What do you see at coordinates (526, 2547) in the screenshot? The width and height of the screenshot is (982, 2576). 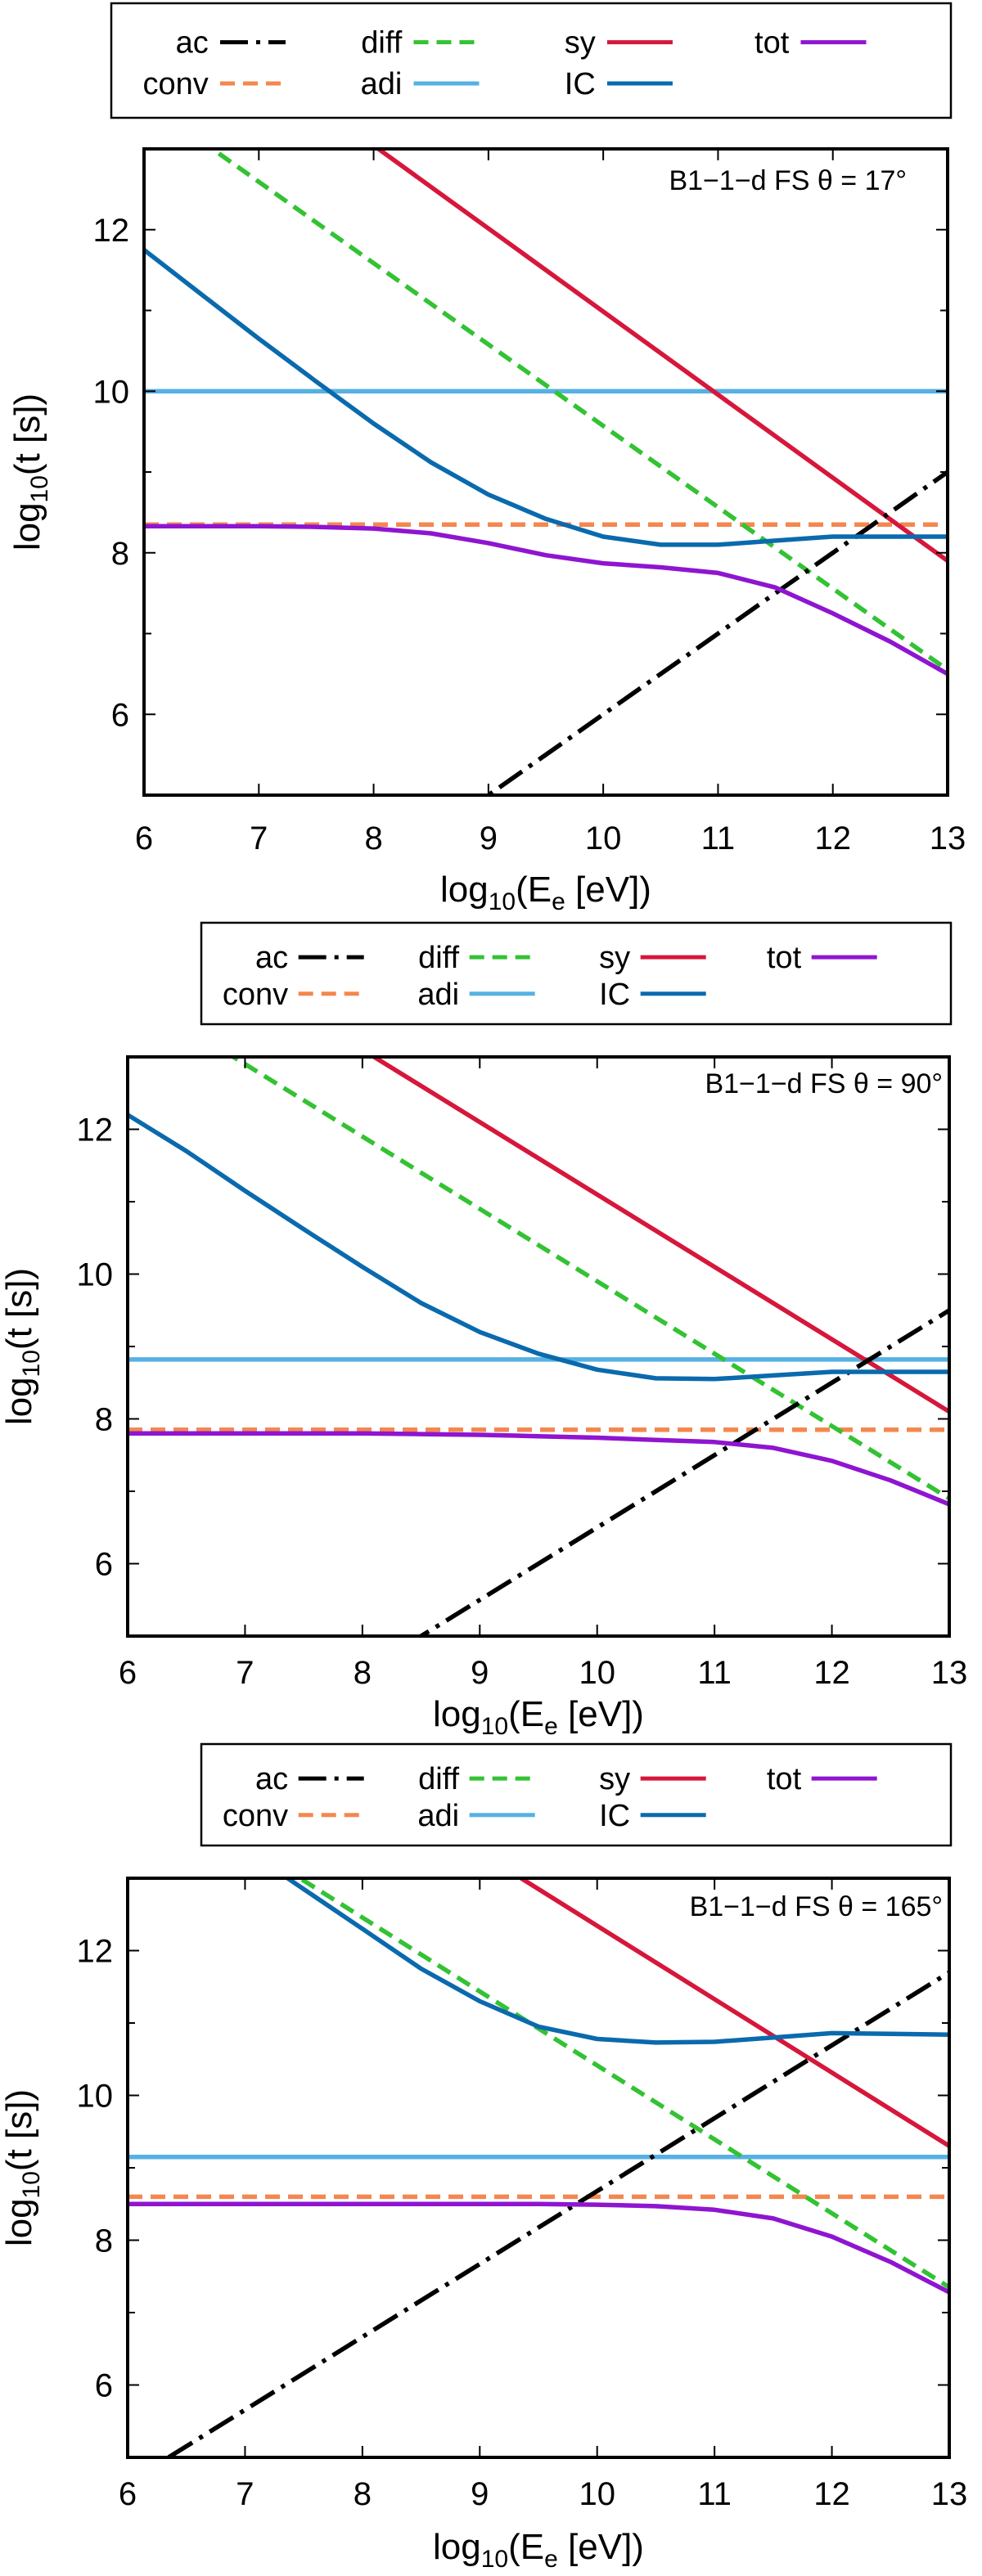 I see `x-axis-label-part: (E` at bounding box center [526, 2547].